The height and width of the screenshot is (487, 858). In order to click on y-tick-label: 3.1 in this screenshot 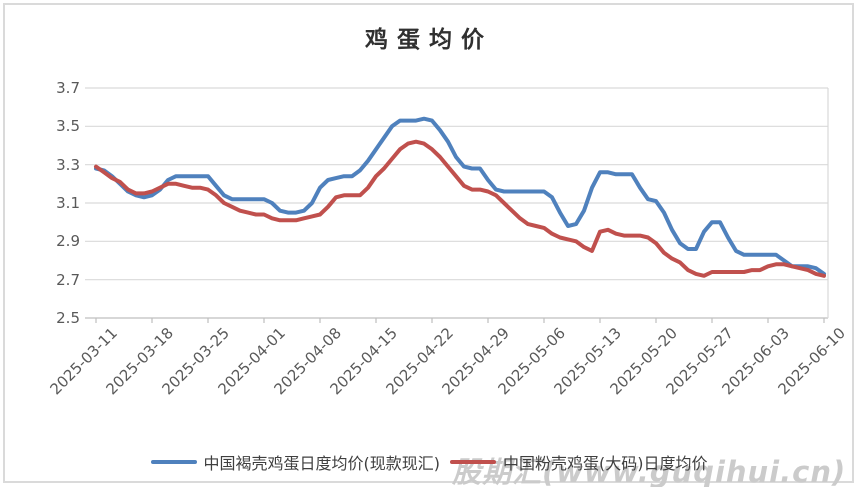, I will do `click(68, 203)`.